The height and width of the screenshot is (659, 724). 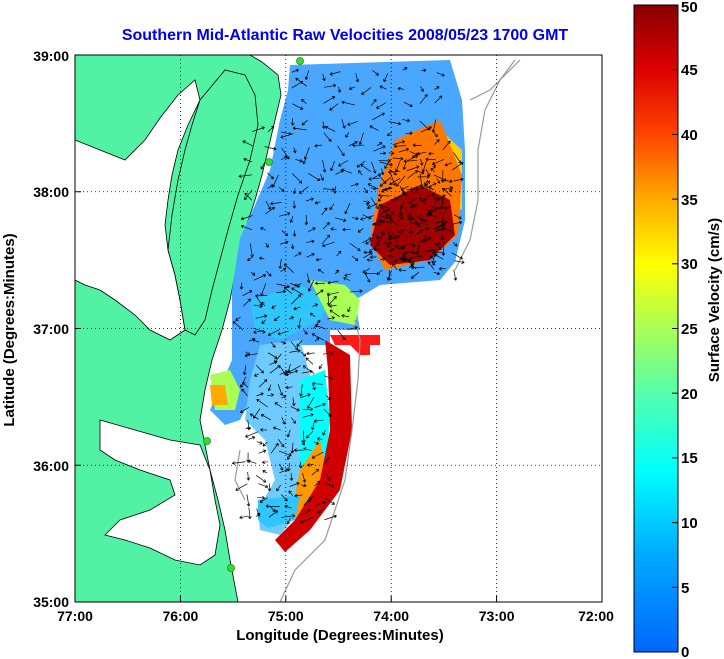 What do you see at coordinates (689, 8) in the screenshot?
I see `colorbar-tick-label: 50` at bounding box center [689, 8].